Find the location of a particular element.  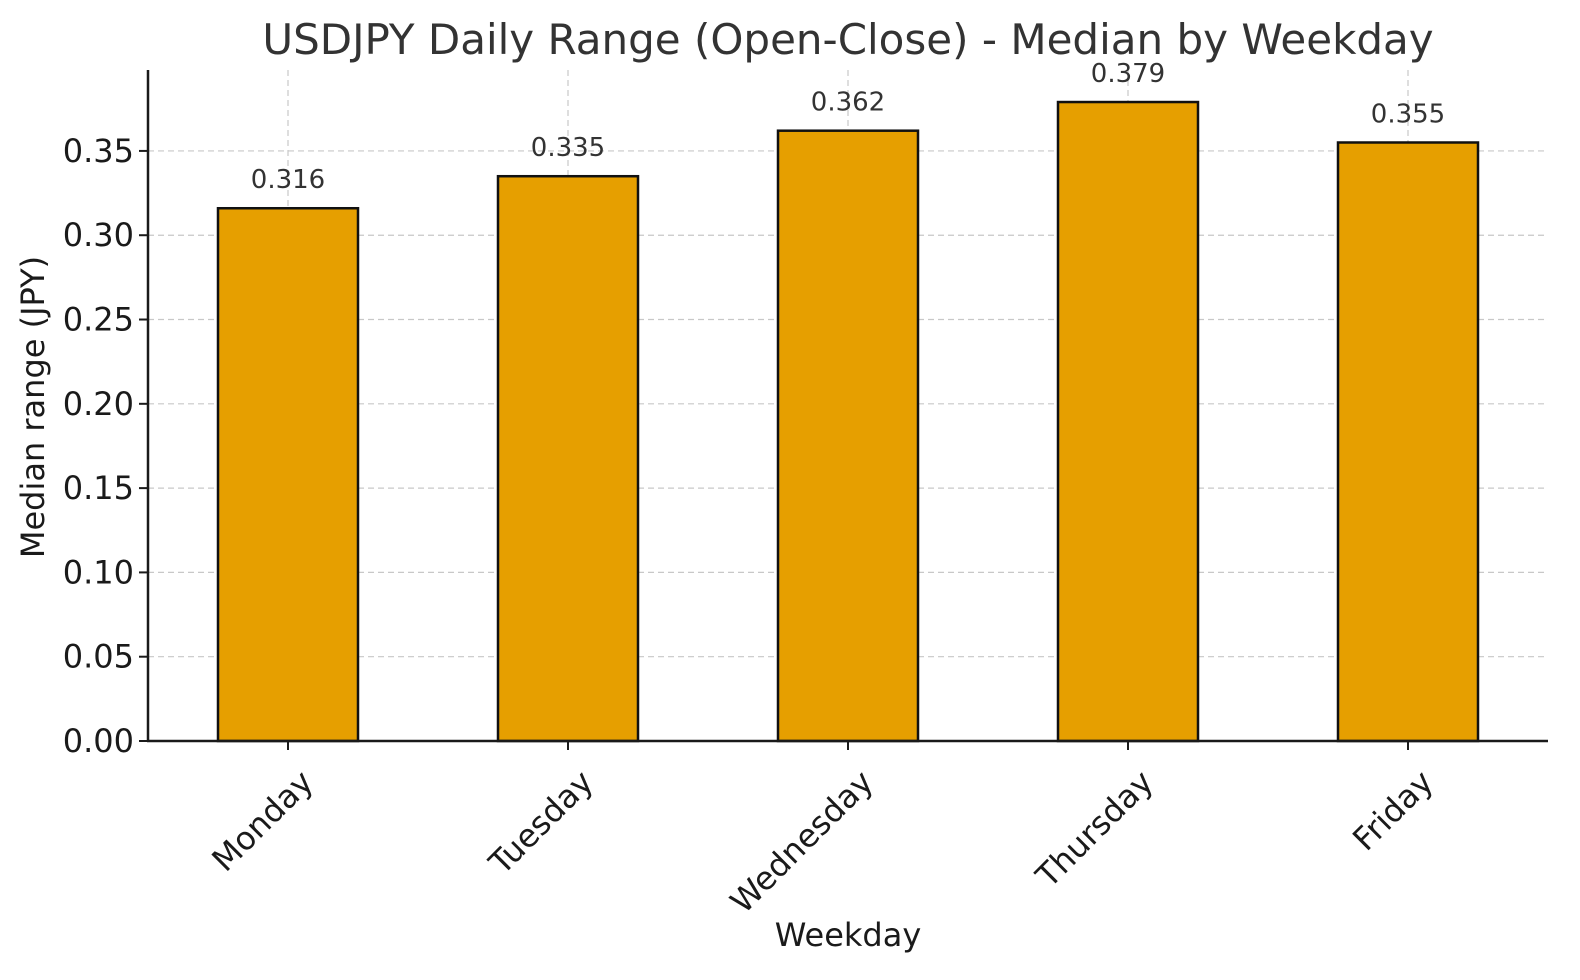

data-label: 0.335 is located at coordinates (568, 148).